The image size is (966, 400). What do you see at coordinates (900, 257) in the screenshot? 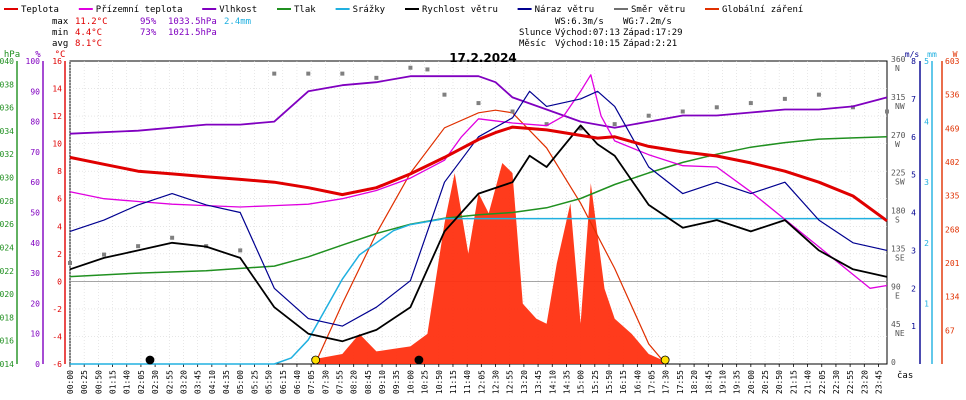
I see `dir-cardinal-label: SE` at bounding box center [900, 257].